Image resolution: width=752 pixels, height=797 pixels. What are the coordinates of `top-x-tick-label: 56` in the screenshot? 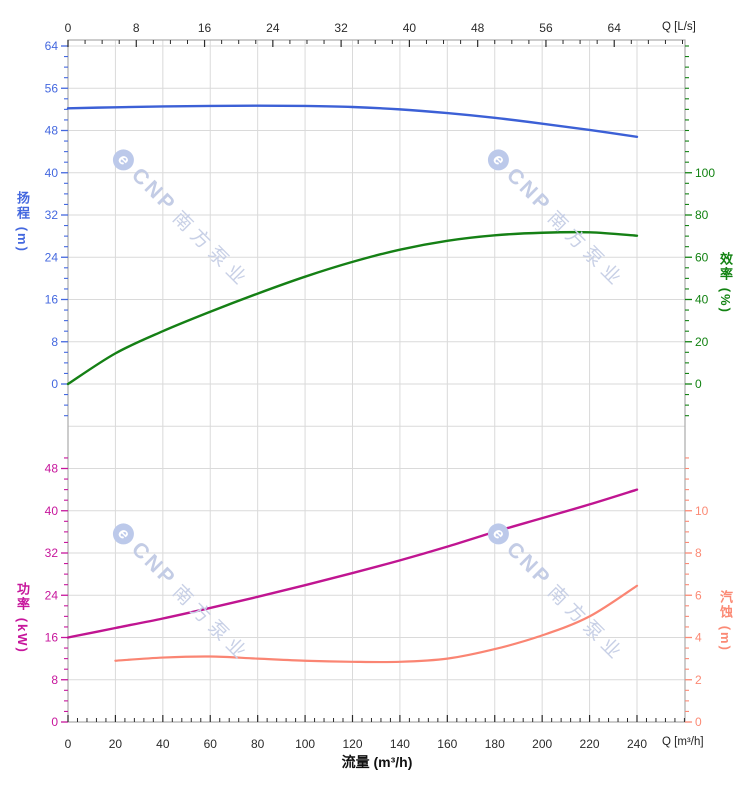 It's located at (546, 28).